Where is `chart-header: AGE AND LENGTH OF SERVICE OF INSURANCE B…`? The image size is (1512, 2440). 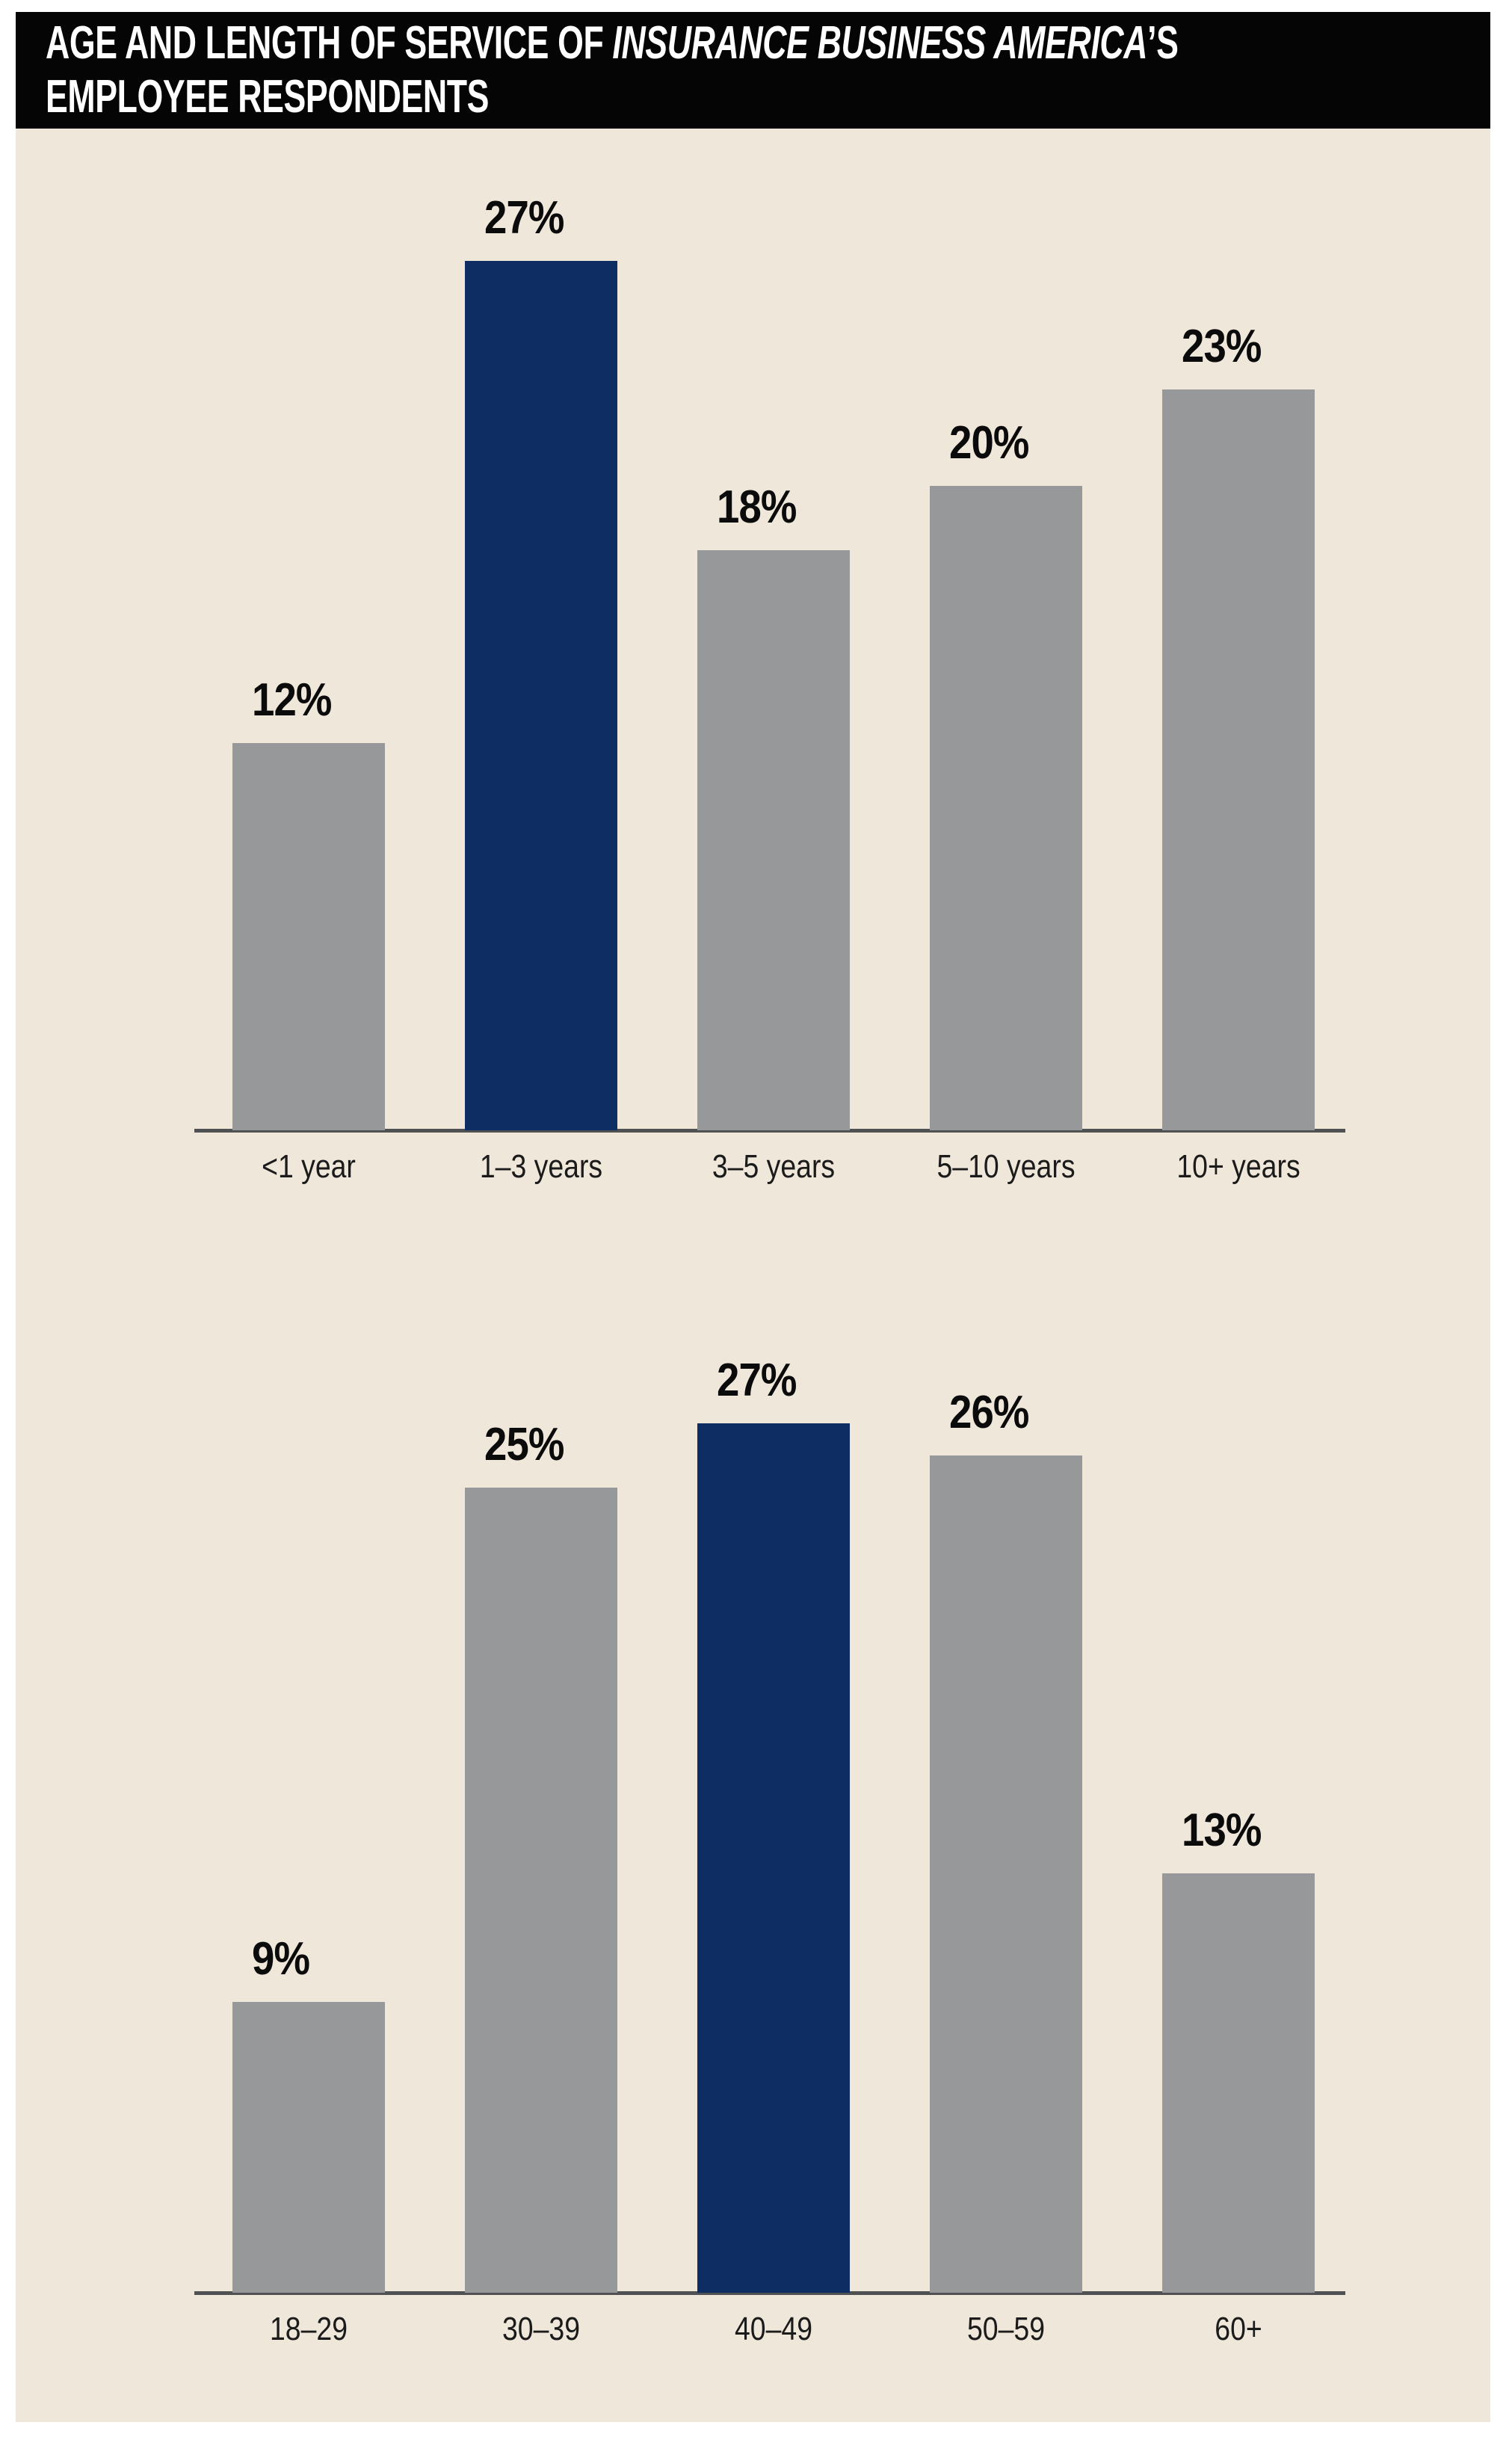 chart-header: AGE AND LENGTH OF SERVICE OF INSURANCE B… is located at coordinates (753, 70).